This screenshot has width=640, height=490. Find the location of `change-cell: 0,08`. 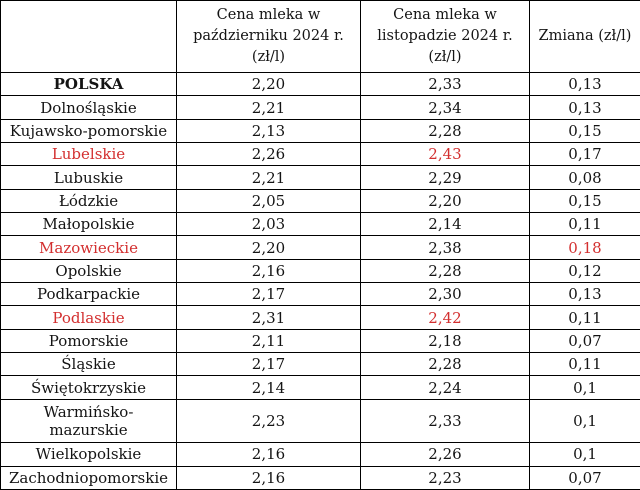

change-cell: 0,08 is located at coordinates (584, 177).